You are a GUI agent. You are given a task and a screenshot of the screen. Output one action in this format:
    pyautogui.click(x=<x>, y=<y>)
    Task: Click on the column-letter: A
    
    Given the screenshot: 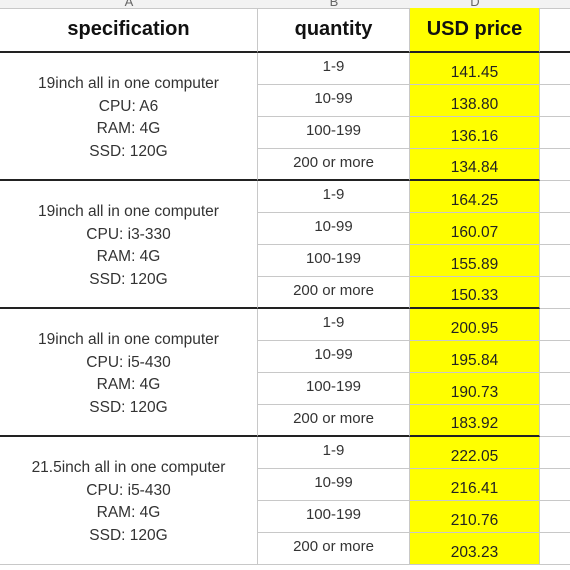 What is the action you would take?
    pyautogui.click(x=129, y=4)
    